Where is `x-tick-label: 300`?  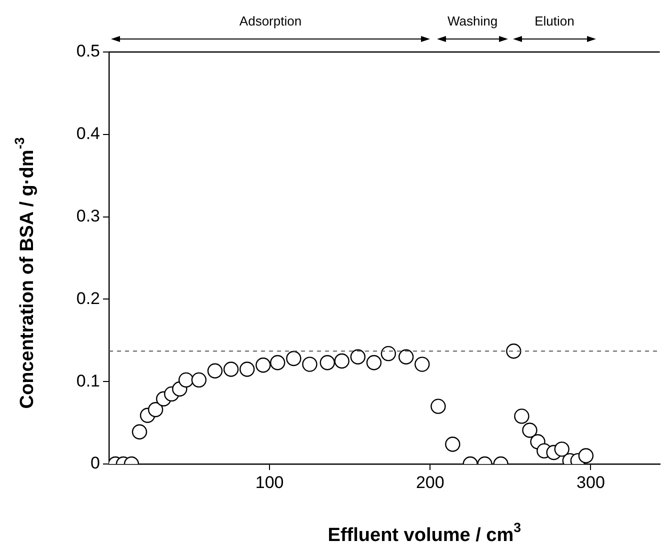 x-tick-label: 300 is located at coordinates (590, 482).